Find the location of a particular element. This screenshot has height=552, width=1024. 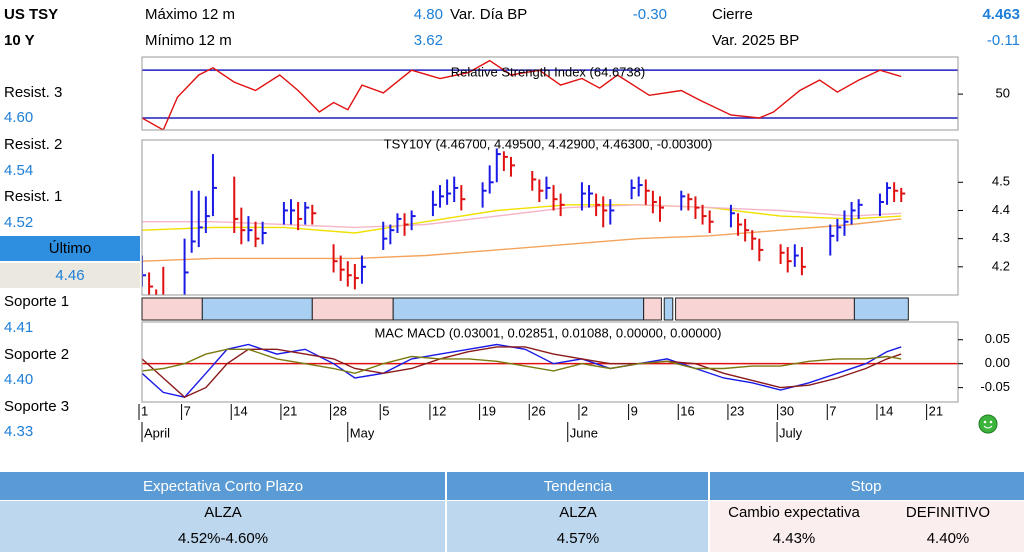

month-label: July is located at coordinates (791, 432).